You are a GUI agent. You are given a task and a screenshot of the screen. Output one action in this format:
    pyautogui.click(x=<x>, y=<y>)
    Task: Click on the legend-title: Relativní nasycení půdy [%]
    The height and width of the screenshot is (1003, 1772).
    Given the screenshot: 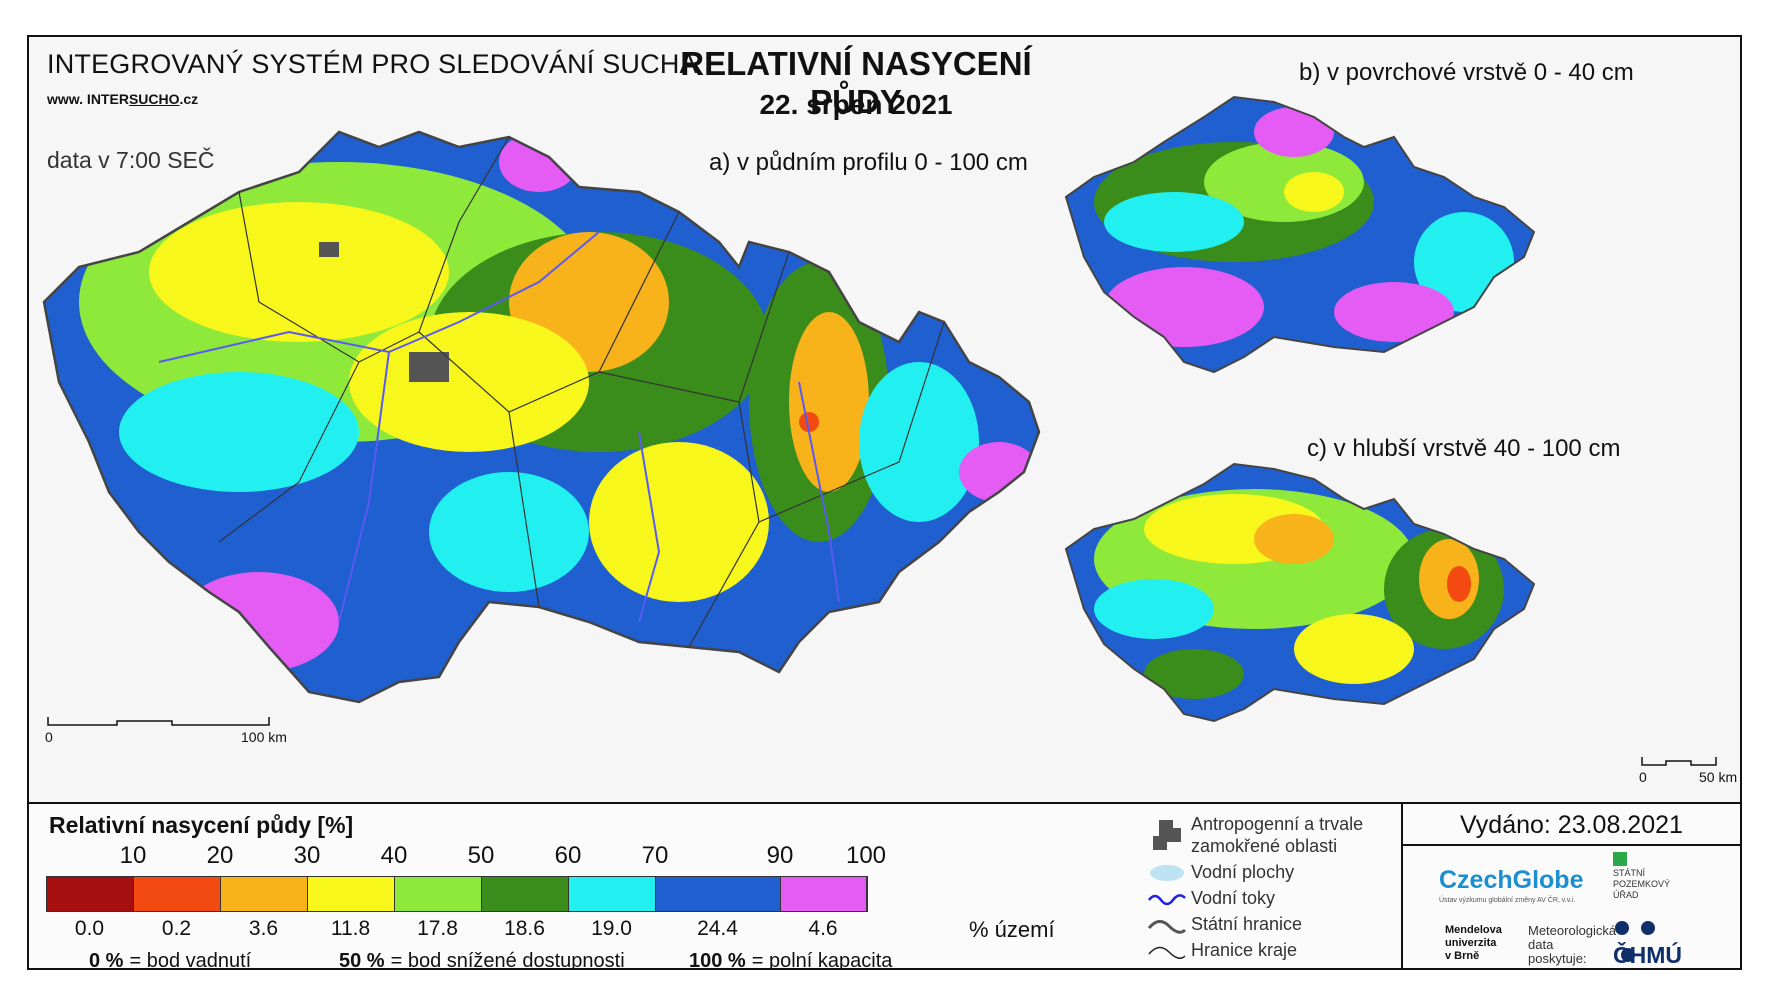 What is the action you would take?
    pyautogui.click(x=201, y=825)
    